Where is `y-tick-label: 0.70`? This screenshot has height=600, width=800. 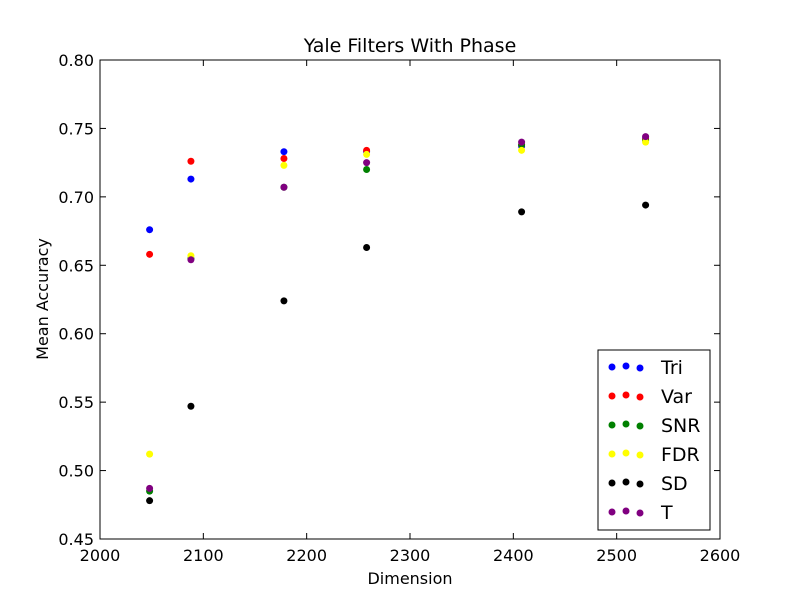 y-tick-label: 0.70 is located at coordinates (76, 197).